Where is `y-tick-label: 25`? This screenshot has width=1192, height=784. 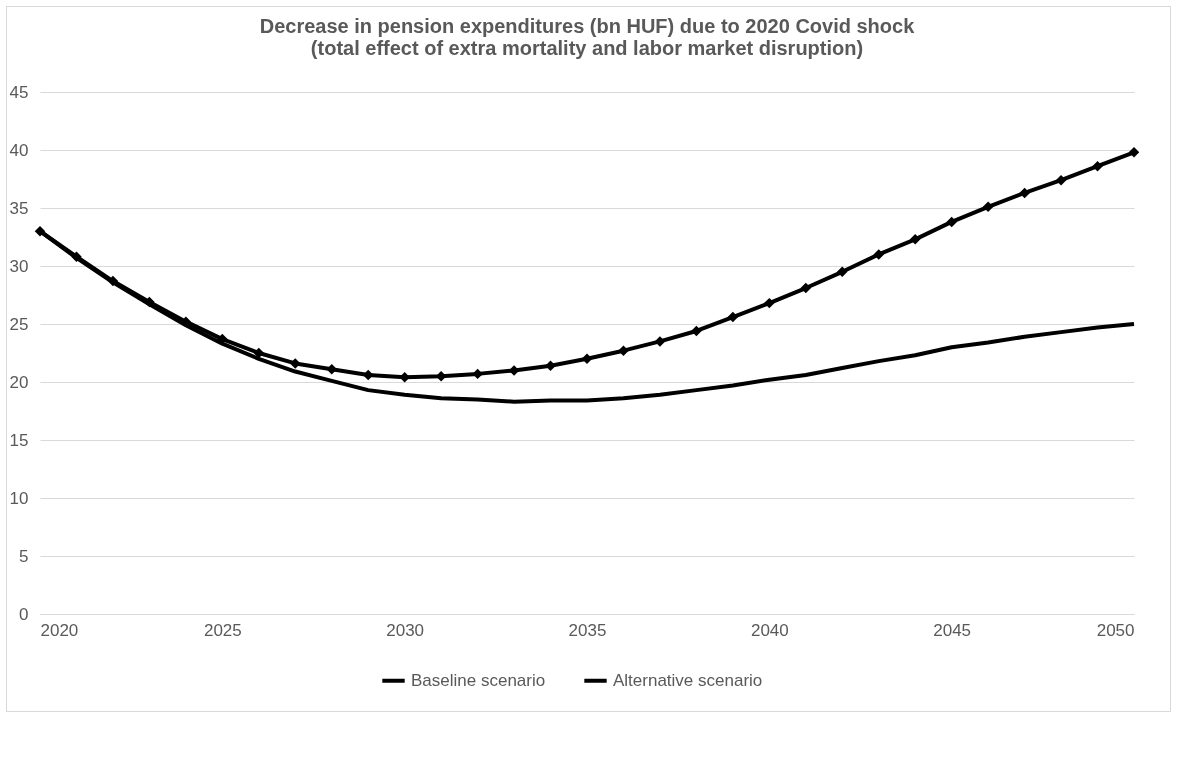
y-tick-label: 25 is located at coordinates (19, 324).